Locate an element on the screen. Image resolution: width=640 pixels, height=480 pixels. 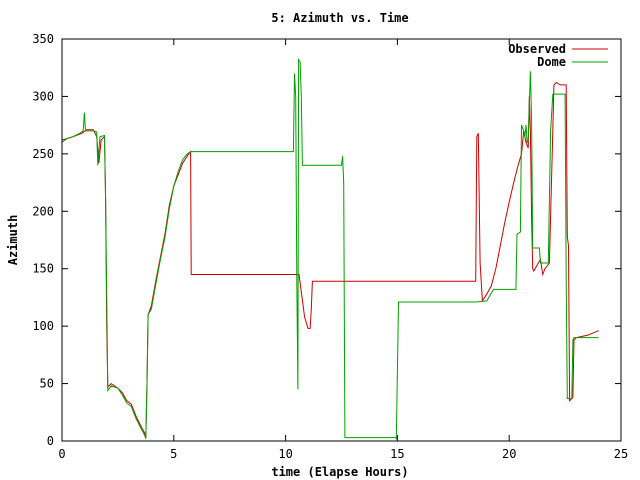
y-tick-label: 250 is located at coordinates (43, 154).